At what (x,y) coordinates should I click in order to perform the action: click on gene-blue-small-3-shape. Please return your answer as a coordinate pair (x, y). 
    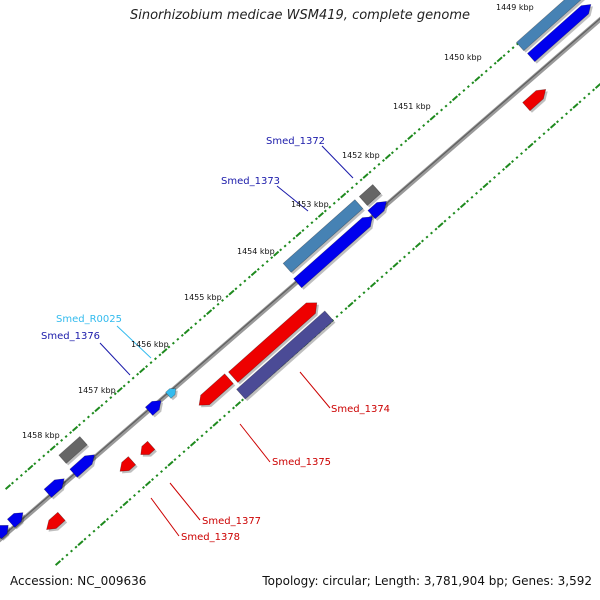
    Looking at the image, I should click on (4, 532).